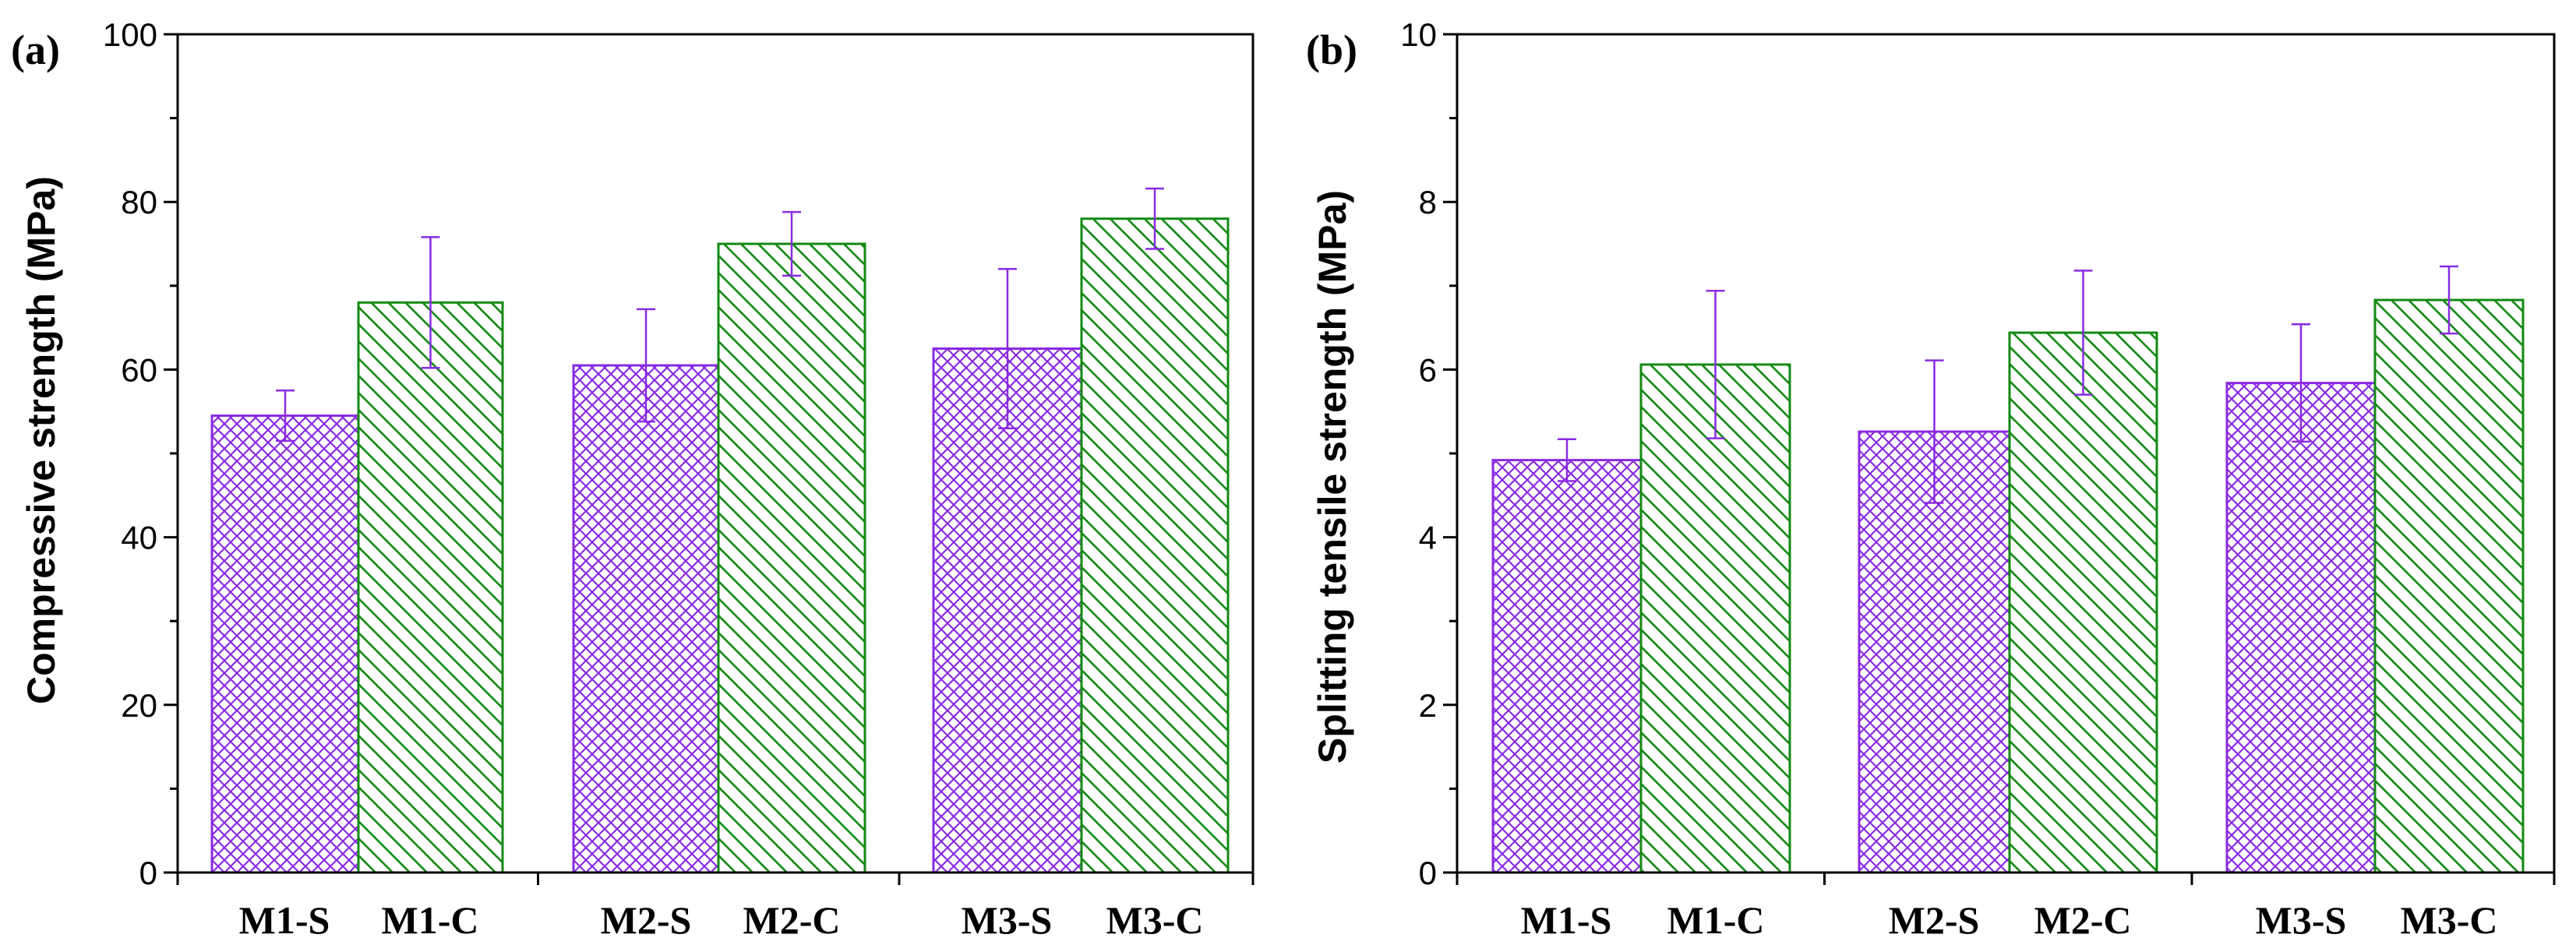 The image size is (2576, 952). What do you see at coordinates (130, 34) in the screenshot?
I see `y-tick-label: 100` at bounding box center [130, 34].